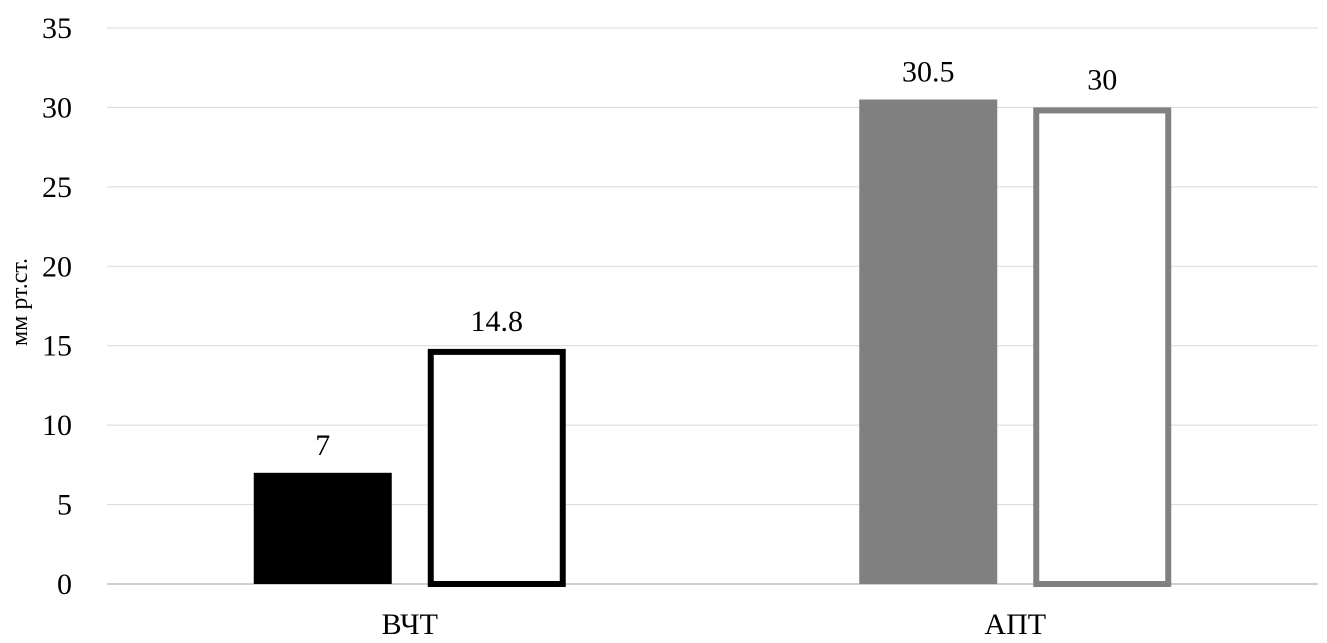 The width and height of the screenshot is (1327, 643). I want to click on data-label: 14.8, so click(497, 321).